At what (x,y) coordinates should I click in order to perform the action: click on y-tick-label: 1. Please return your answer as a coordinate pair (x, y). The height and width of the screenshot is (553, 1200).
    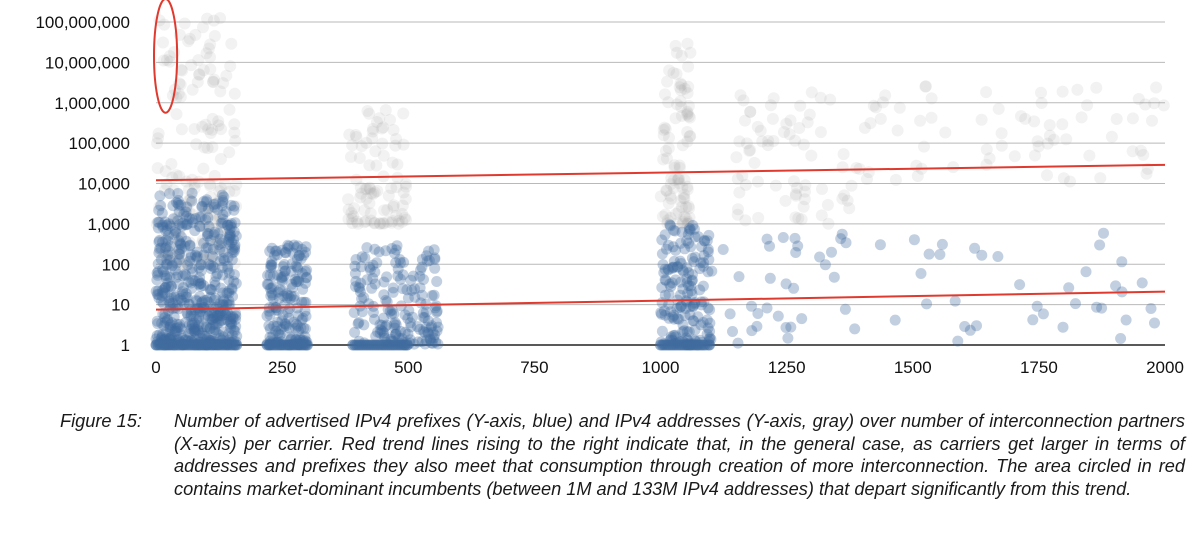
    Looking at the image, I should click on (125, 345).